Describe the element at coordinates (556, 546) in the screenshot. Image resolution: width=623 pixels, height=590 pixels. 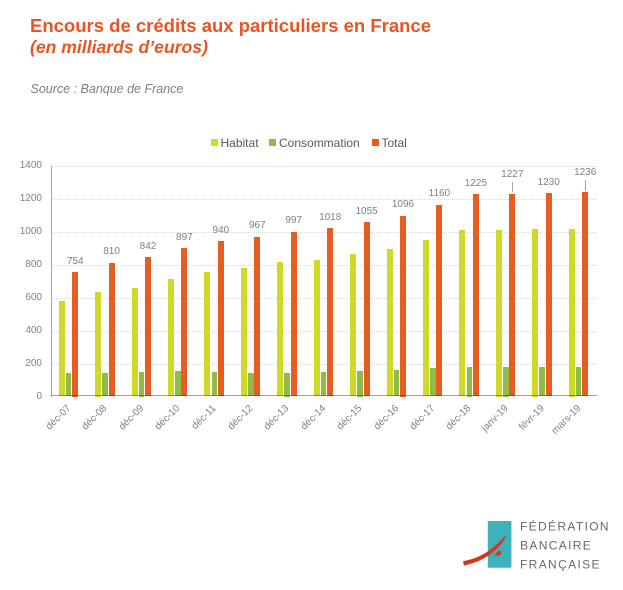
I see `svg-text: BANCAIRE` at that location.